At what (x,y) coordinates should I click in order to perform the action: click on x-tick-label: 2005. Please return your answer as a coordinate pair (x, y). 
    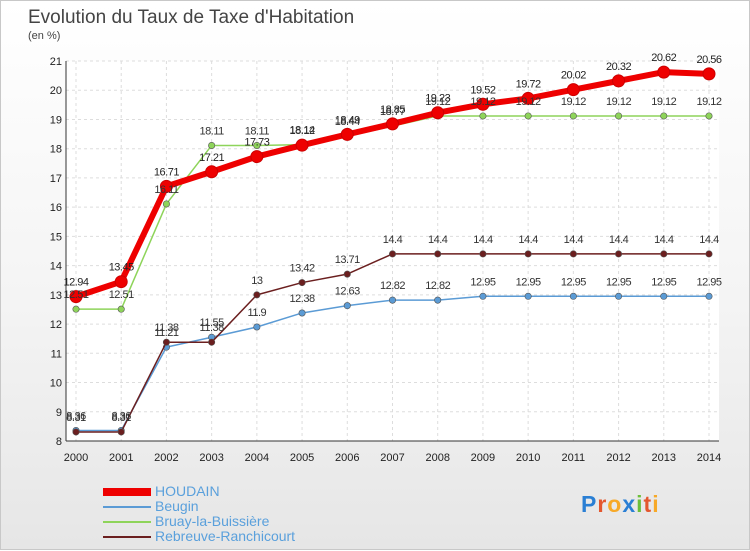
    Looking at the image, I should click on (302, 458).